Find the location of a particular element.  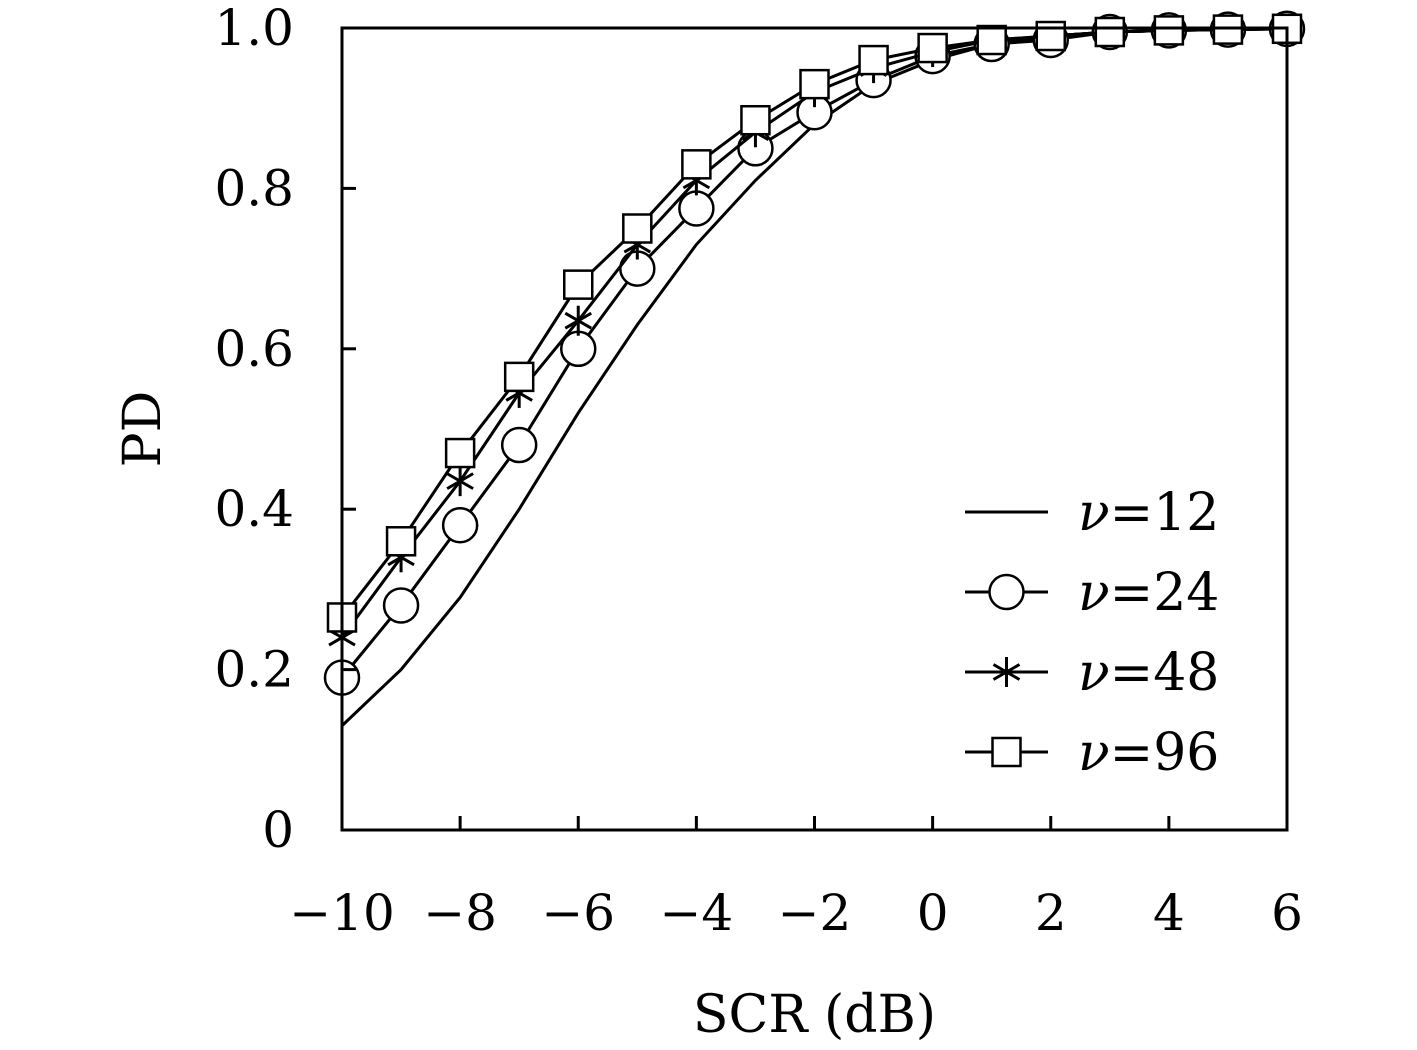

legend-item: ν=48 is located at coordinates (1092, 673).